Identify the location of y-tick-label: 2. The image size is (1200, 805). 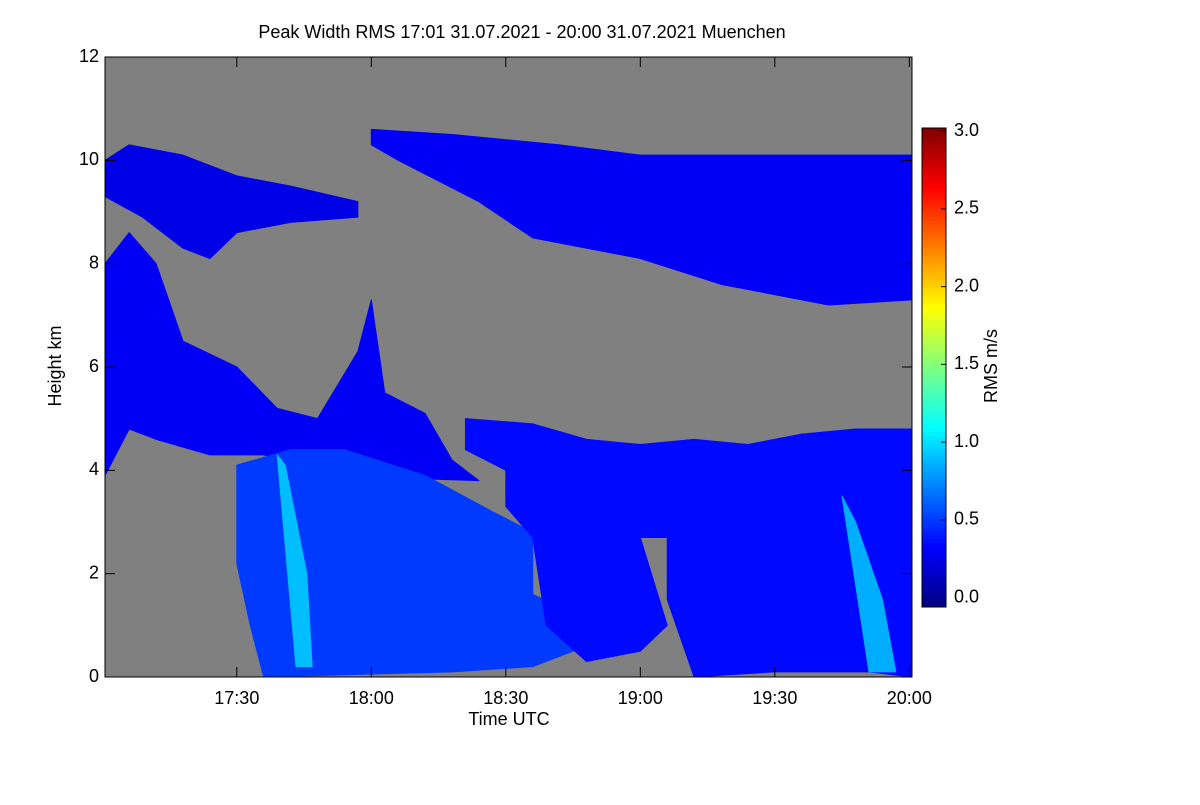
(94, 572).